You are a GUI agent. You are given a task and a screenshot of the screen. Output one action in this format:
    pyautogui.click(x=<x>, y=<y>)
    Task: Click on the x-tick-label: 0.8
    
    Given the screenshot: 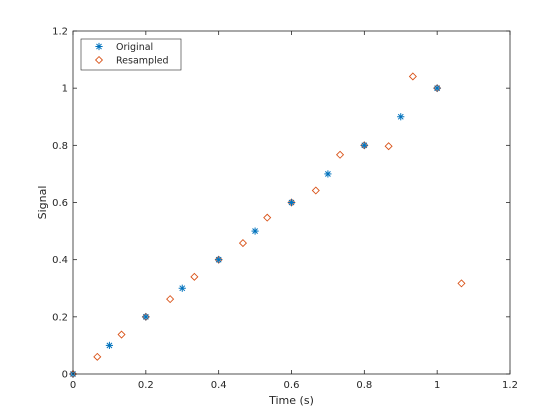 What is the action you would take?
    pyautogui.click(x=364, y=385)
    